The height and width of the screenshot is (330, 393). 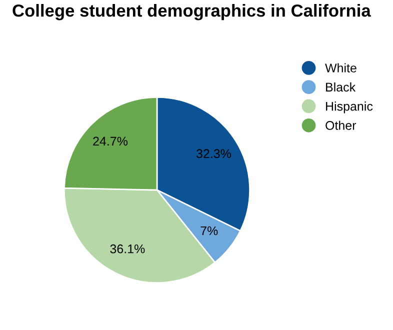 I want to click on data-label: 7%, so click(x=209, y=231).